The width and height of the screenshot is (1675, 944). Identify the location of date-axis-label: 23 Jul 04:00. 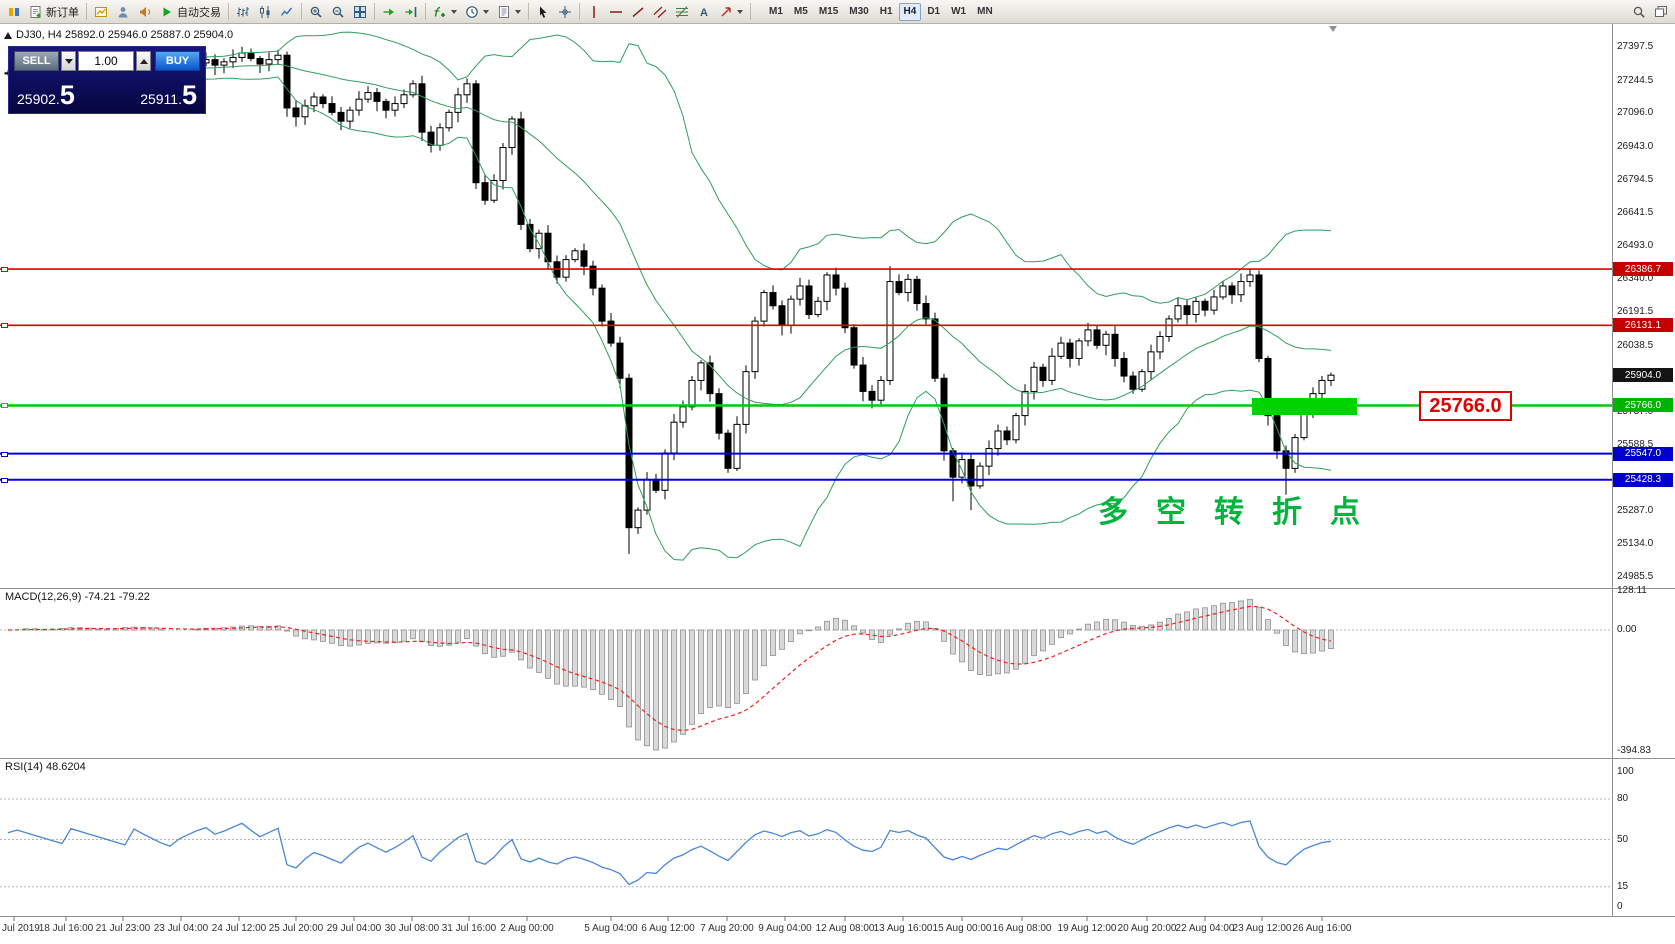
(181, 928).